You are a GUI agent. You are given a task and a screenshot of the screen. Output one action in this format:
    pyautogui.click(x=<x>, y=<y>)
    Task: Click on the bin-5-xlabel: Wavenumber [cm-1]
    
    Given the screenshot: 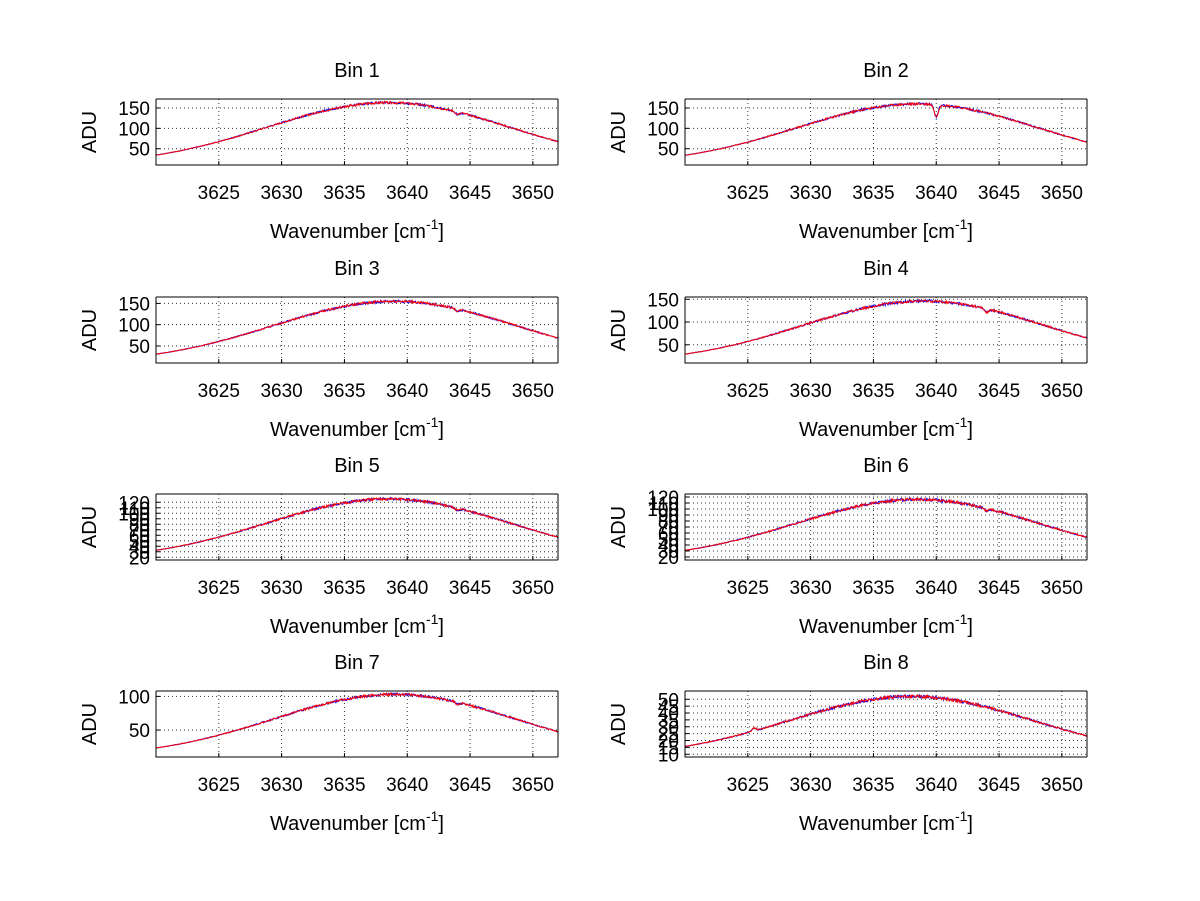 What is the action you would take?
    pyautogui.click(x=357, y=624)
    